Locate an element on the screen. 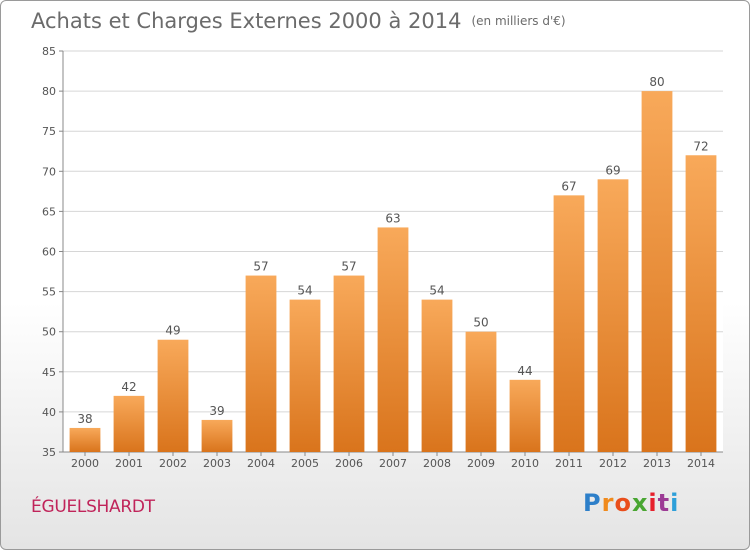  y-tick-label: 35 is located at coordinates (49, 452).